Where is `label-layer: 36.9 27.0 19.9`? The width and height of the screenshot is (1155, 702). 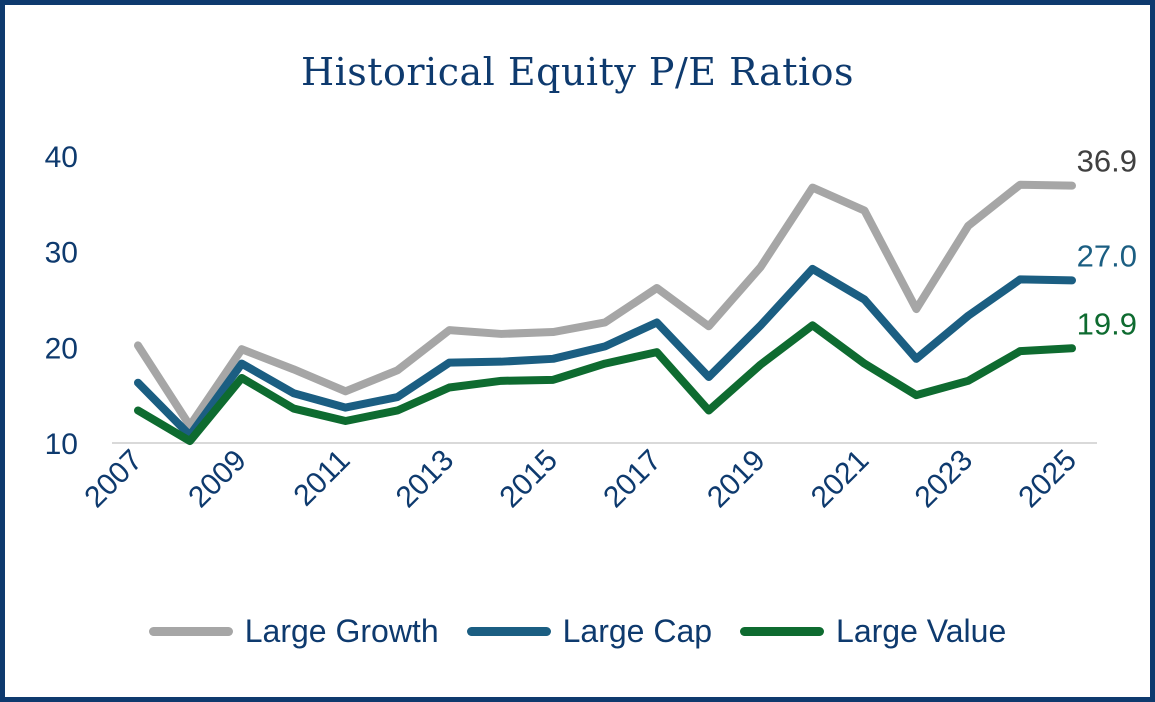
label-layer: 36.9 27.0 19.9 is located at coordinates (1107, 243).